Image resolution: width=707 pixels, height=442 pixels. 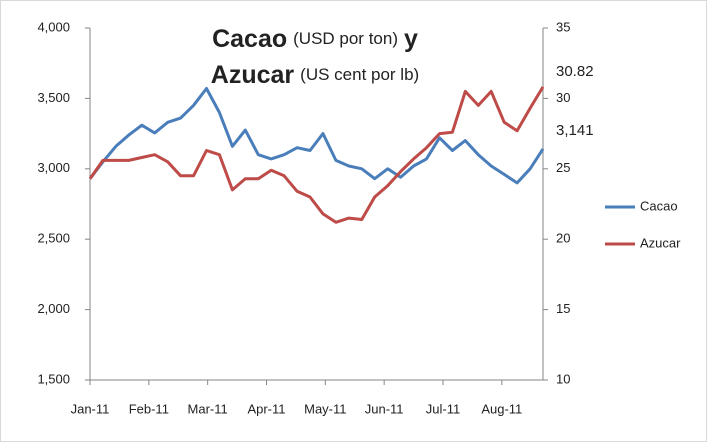 I want to click on legend-label: Azucar, so click(x=660, y=242).